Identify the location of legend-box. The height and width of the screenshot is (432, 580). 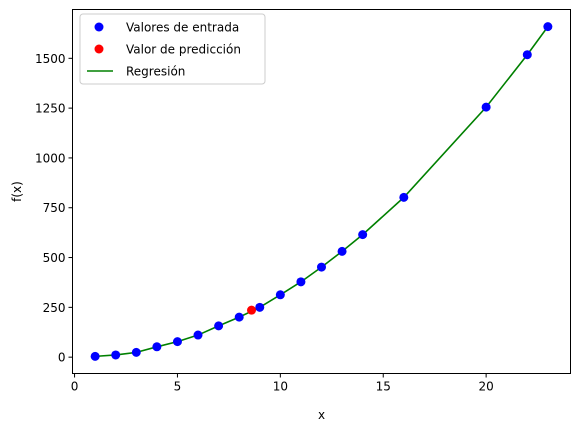
(172, 49).